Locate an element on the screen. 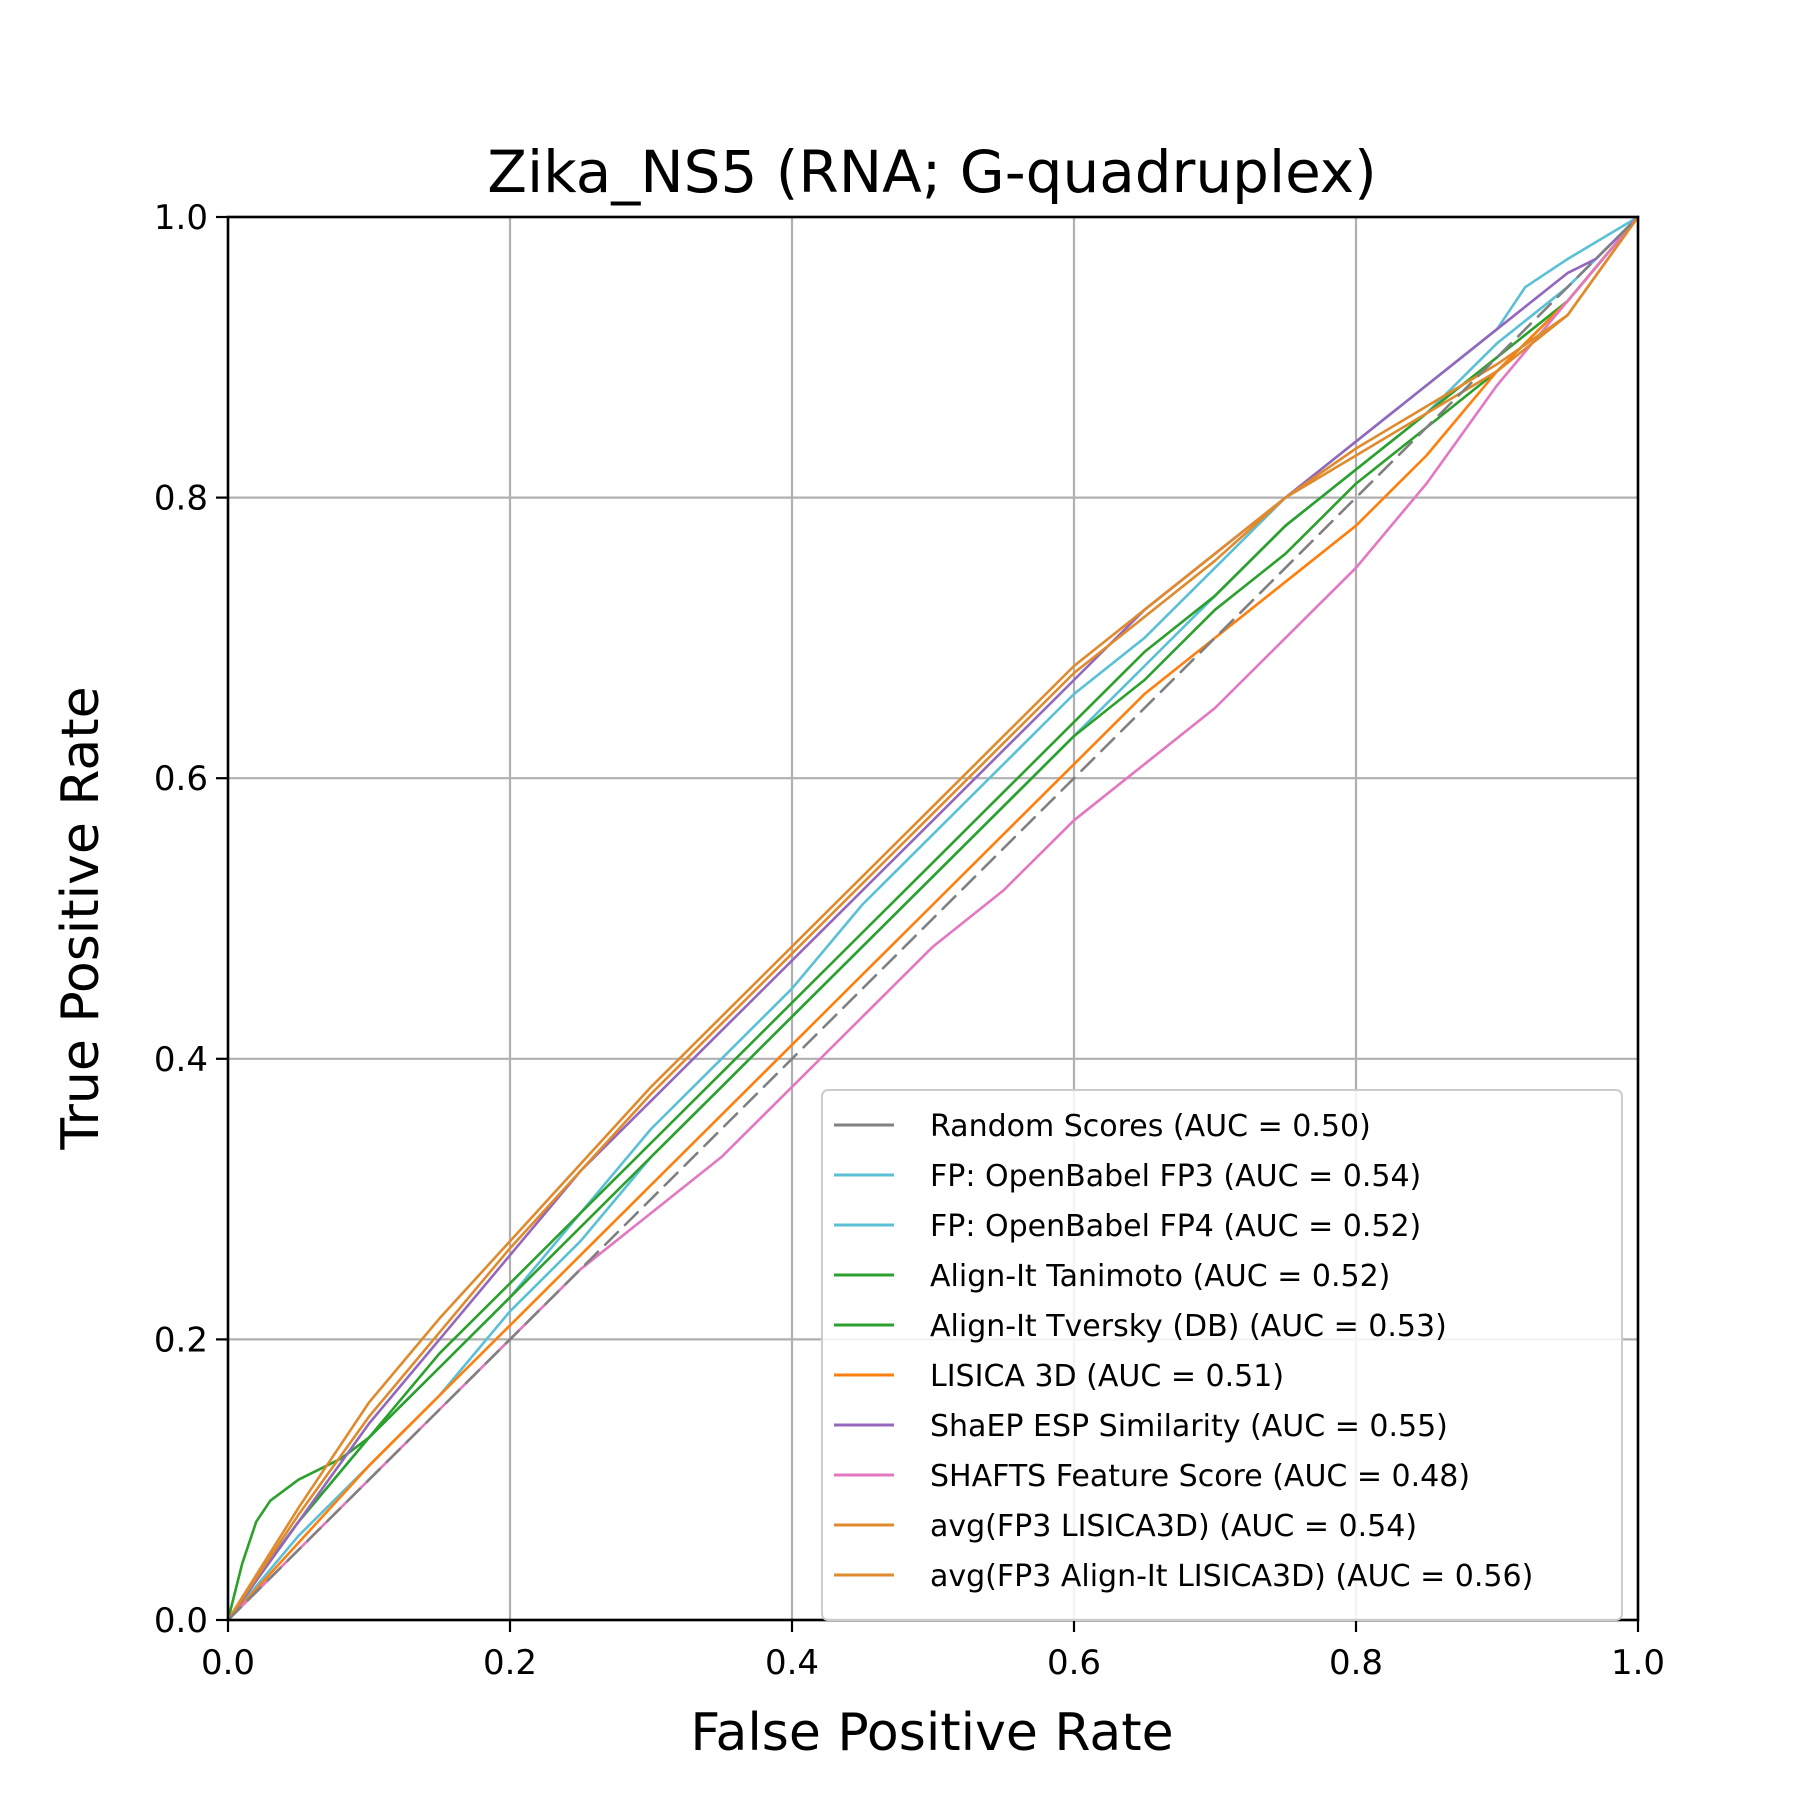 This screenshot has width=1800, height=1800. x-tick-label: 0.2 is located at coordinates (510, 1663).